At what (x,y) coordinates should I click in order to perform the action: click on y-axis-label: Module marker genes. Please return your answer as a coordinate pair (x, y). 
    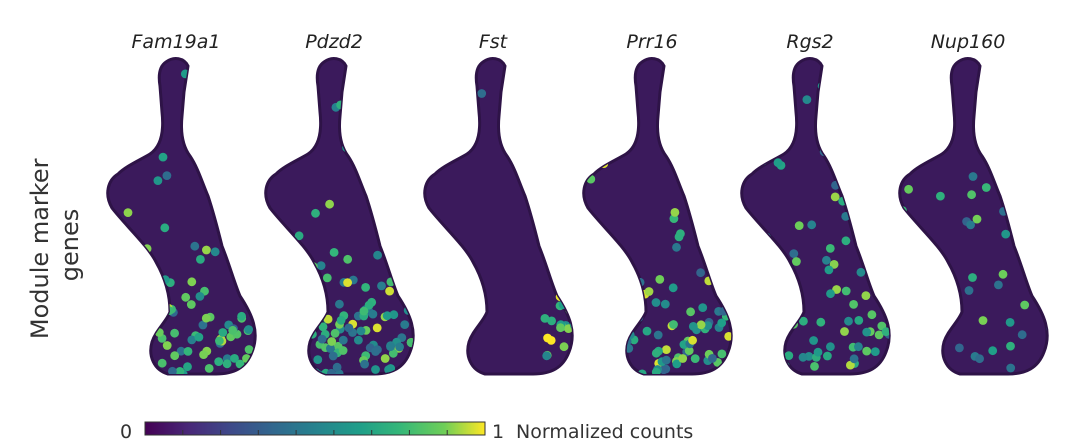
    Looking at the image, I should click on (55, 245).